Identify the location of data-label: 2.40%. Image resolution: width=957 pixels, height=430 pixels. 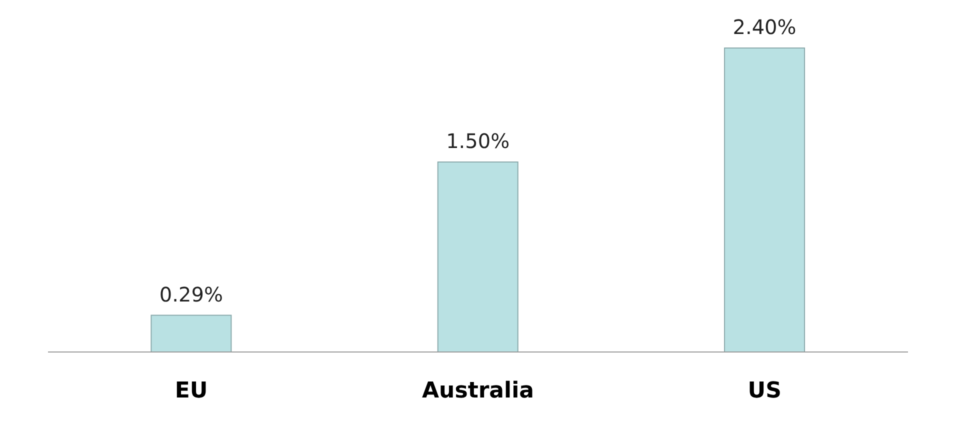
(764, 27).